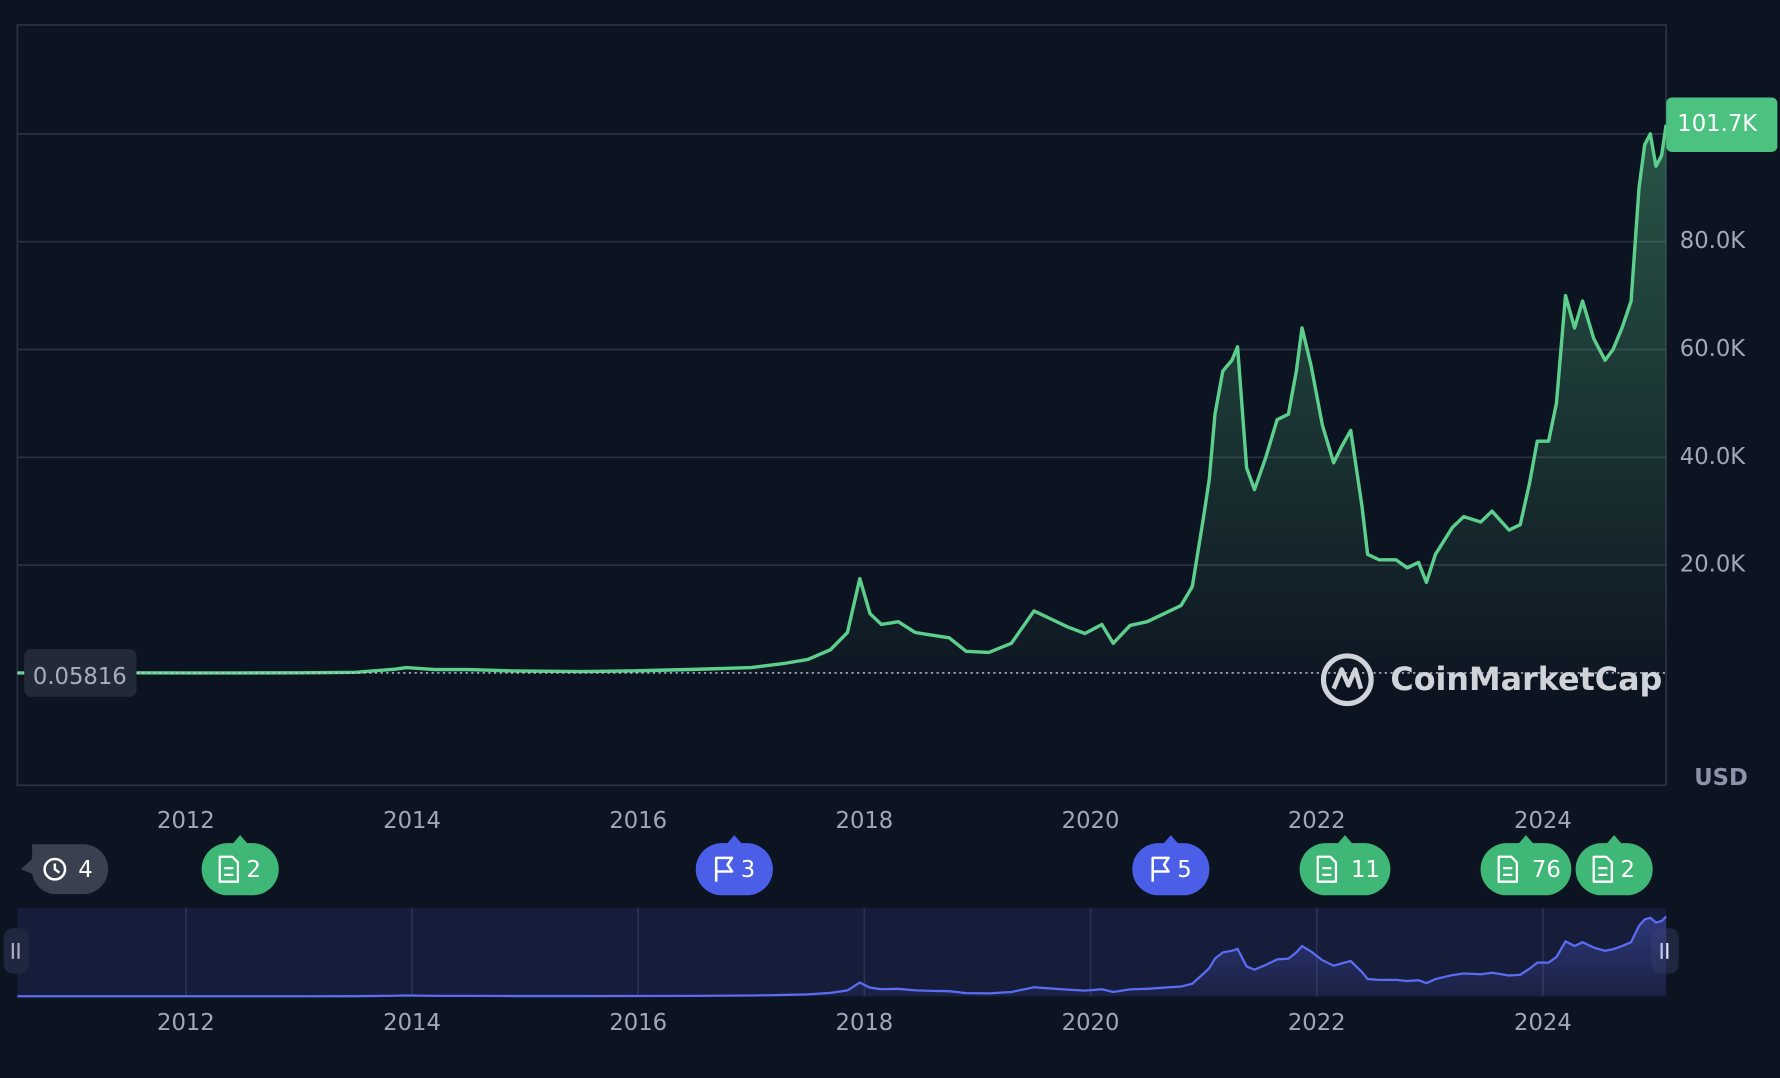 Image resolution: width=1780 pixels, height=1078 pixels. I want to click on y-tick-label: 40.0K, so click(1713, 457).